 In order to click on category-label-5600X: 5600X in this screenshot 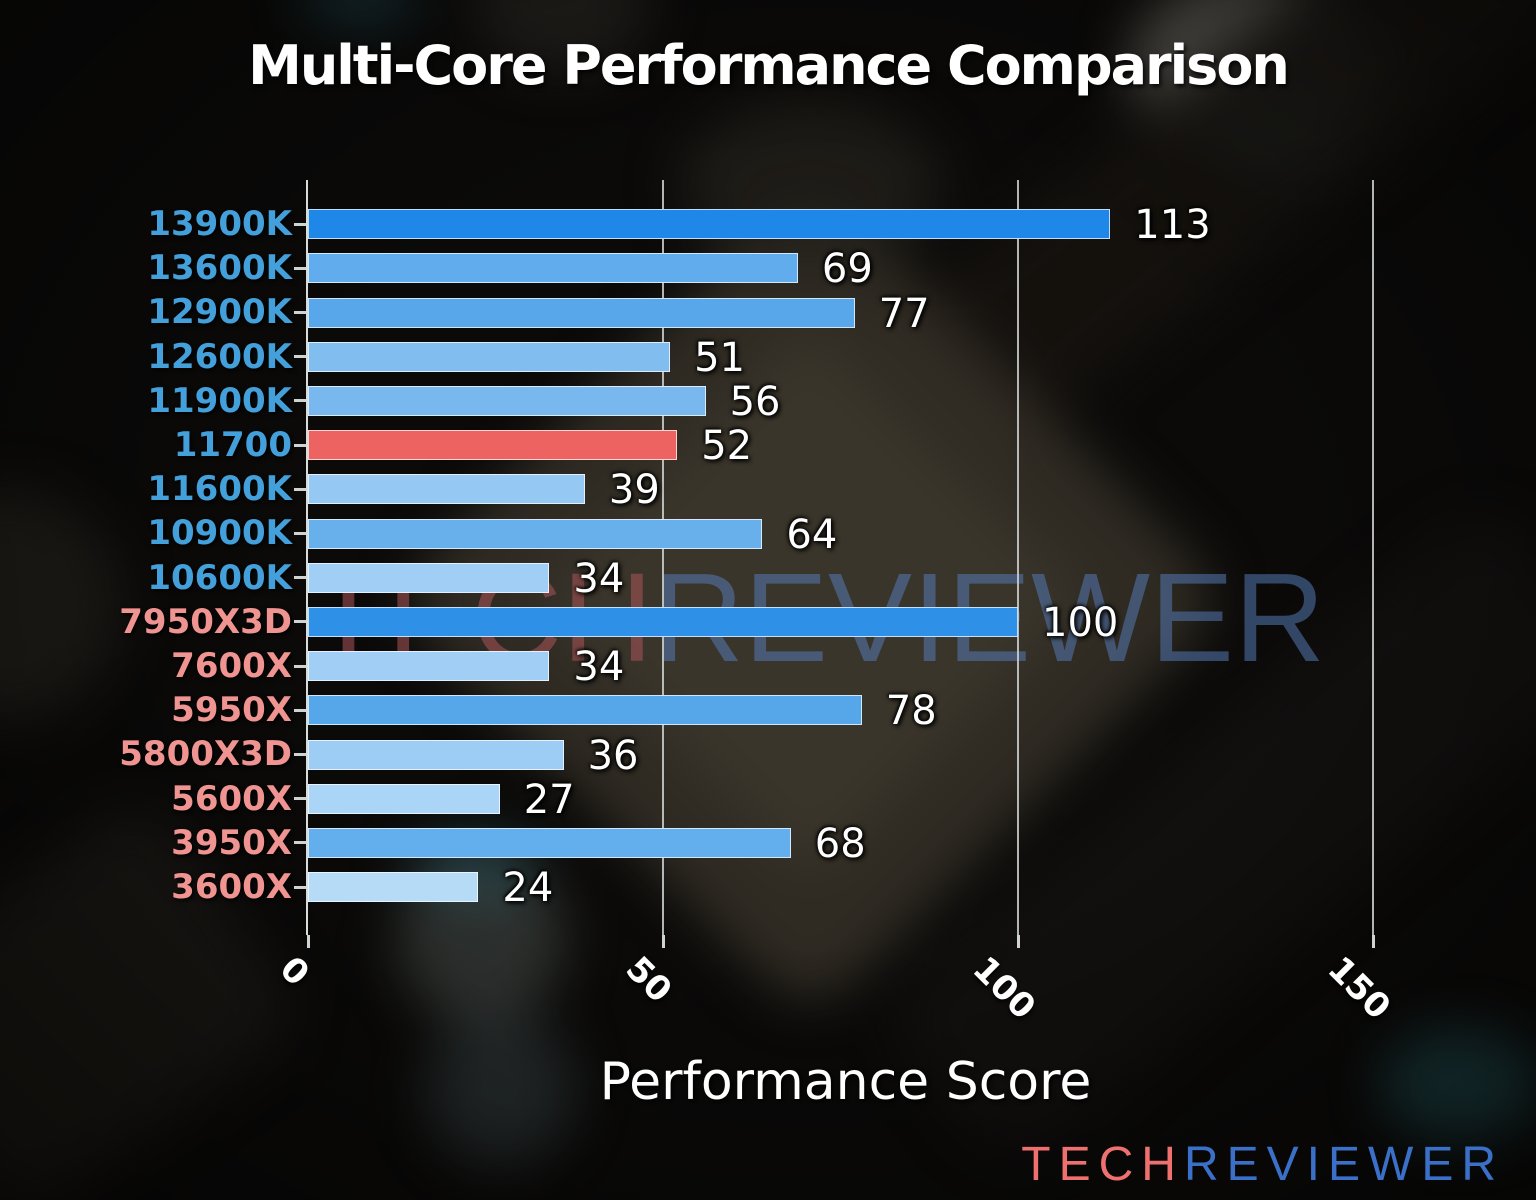, I will do `click(231, 798)`.